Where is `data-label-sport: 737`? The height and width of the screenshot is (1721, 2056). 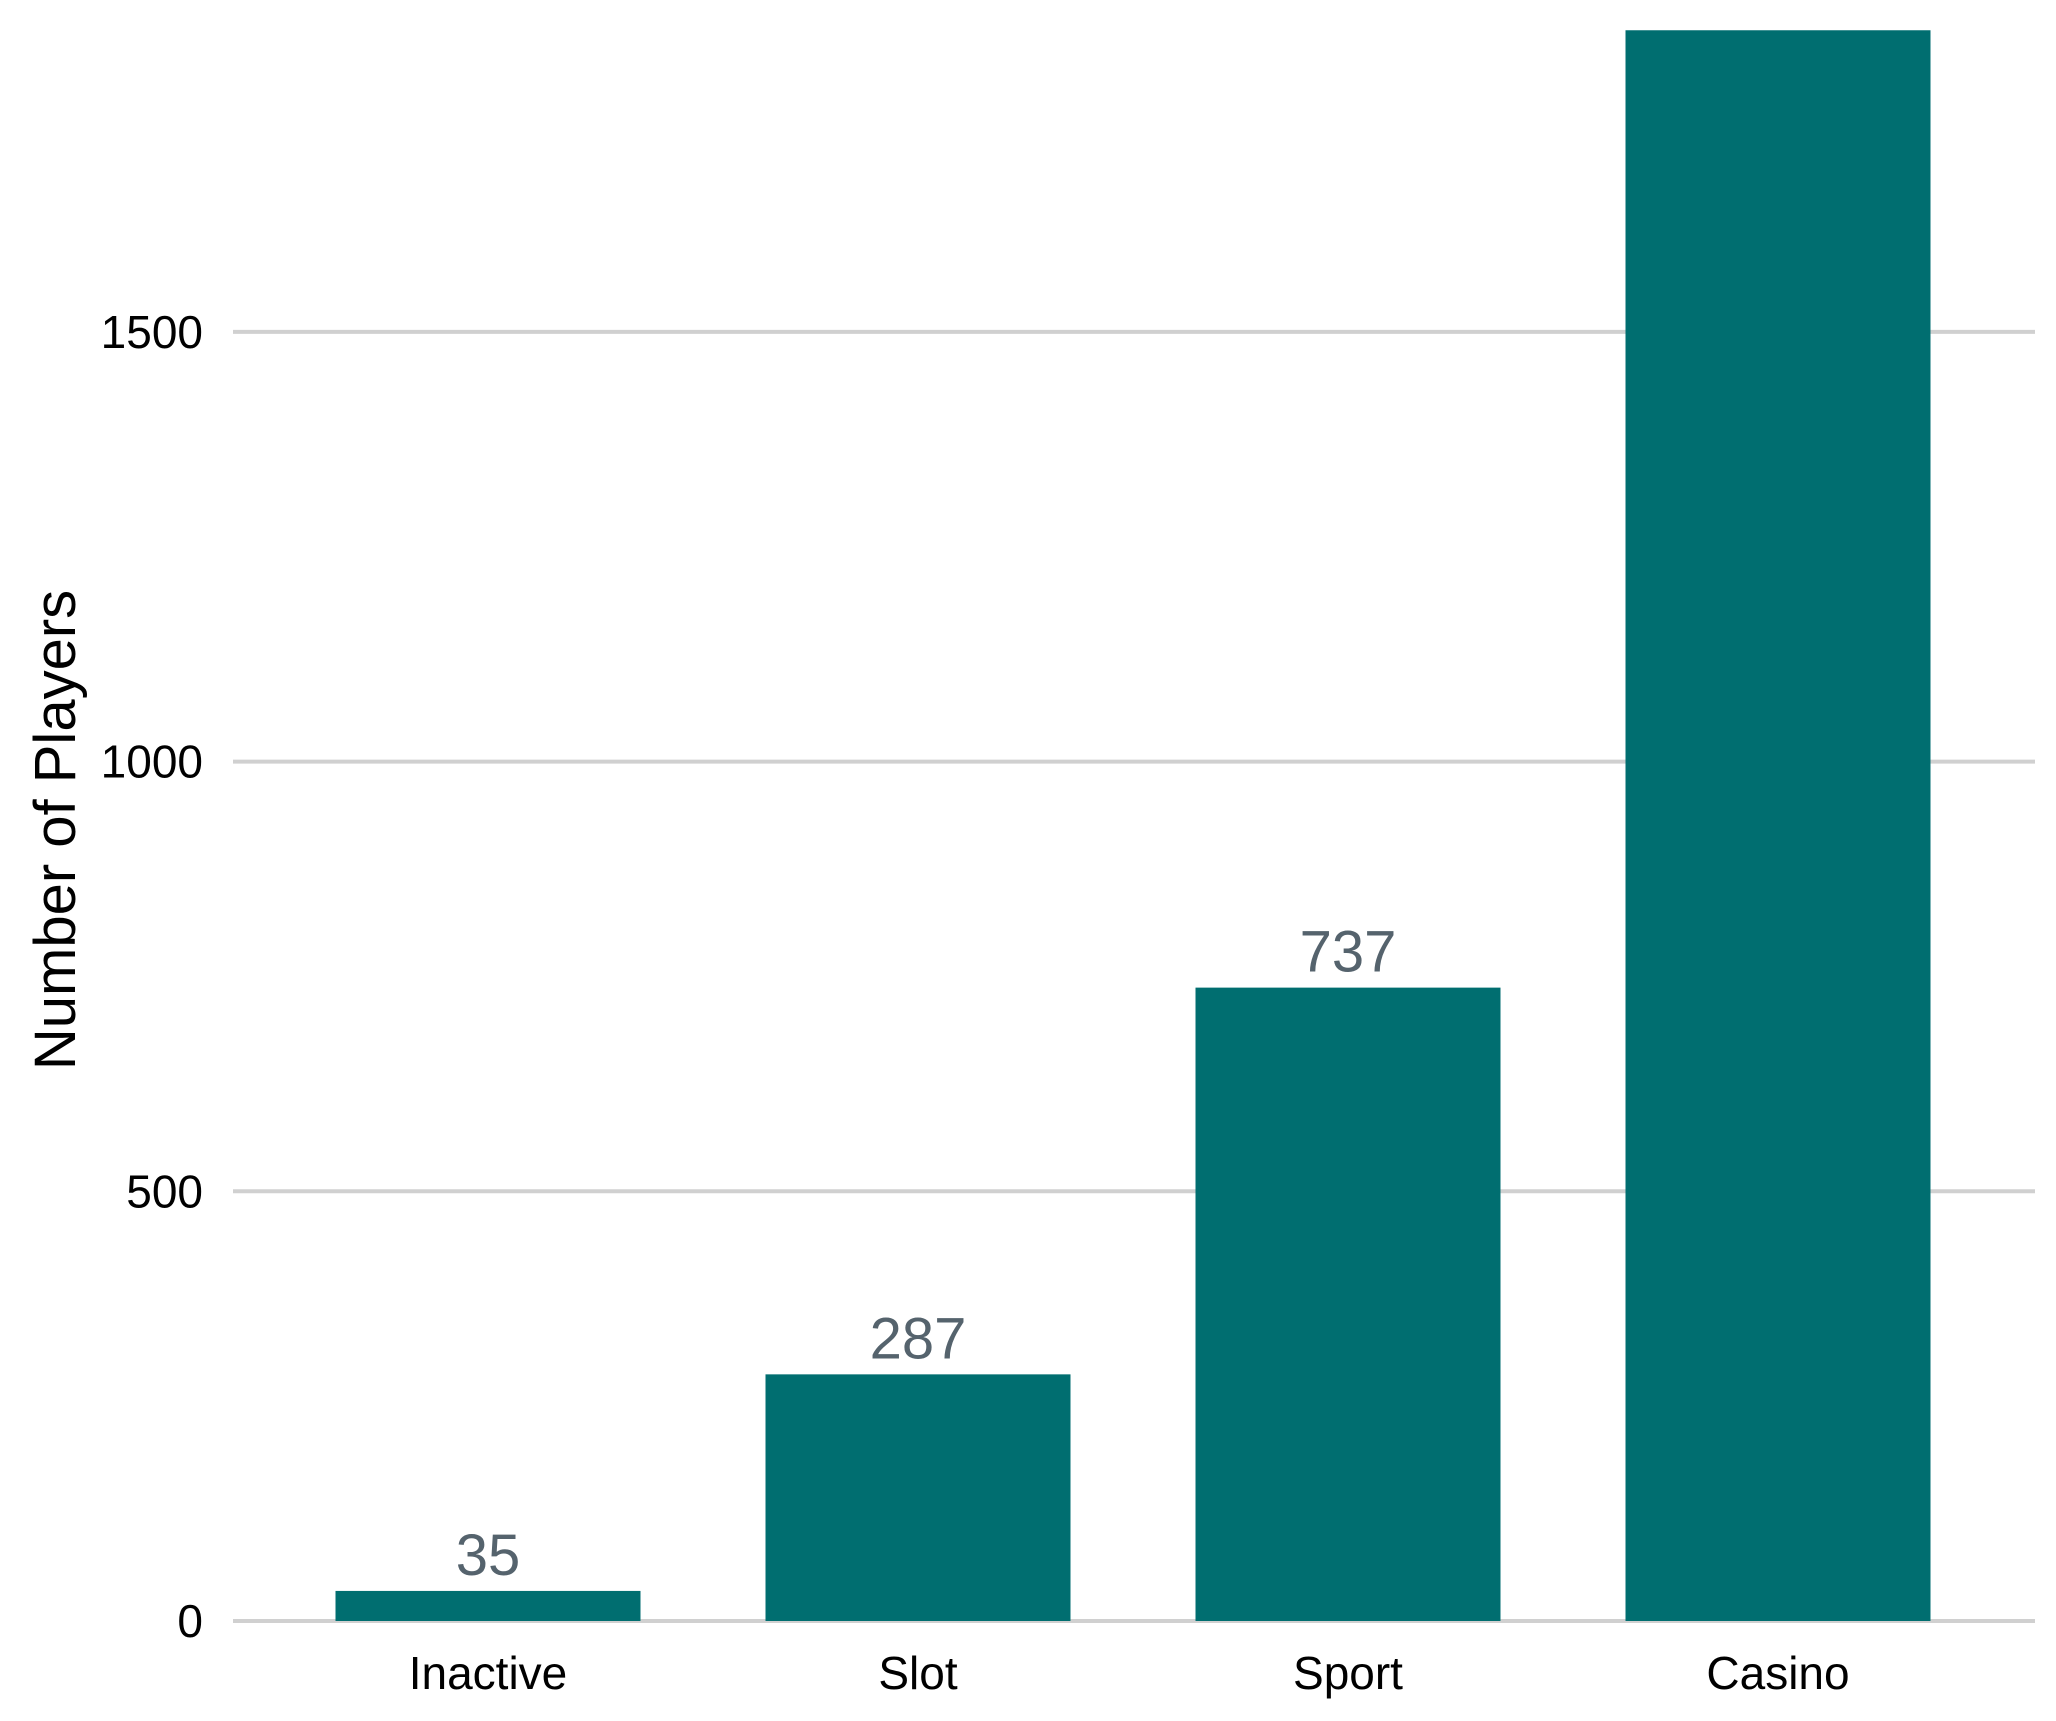 data-label-sport: 737 is located at coordinates (1348, 952).